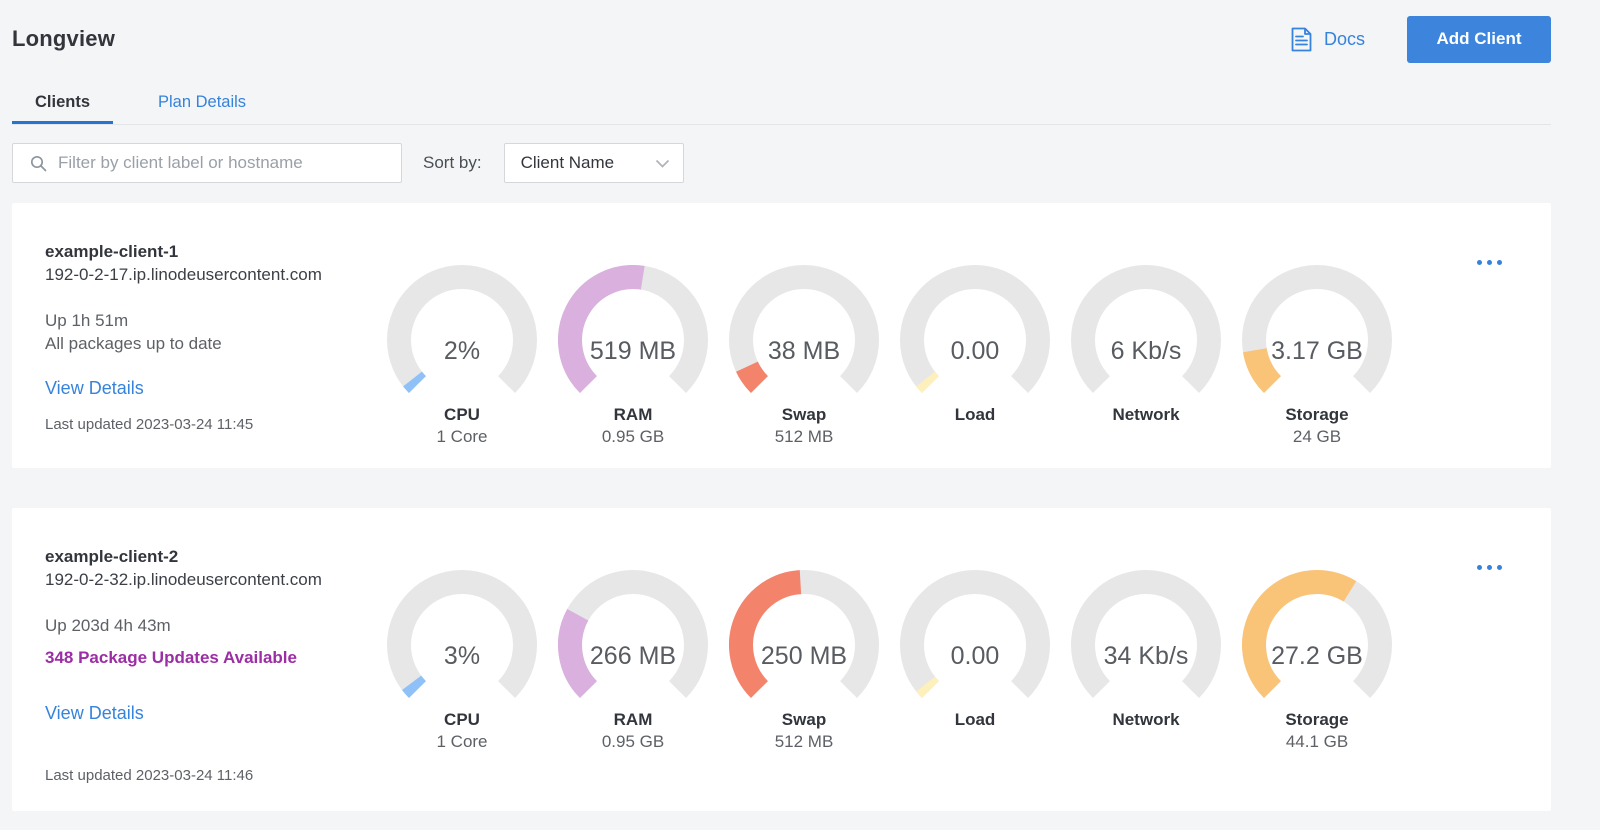 This screenshot has width=1600, height=830. Describe the element at coordinates (38, 163) in the screenshot. I see `search-icon` at that location.